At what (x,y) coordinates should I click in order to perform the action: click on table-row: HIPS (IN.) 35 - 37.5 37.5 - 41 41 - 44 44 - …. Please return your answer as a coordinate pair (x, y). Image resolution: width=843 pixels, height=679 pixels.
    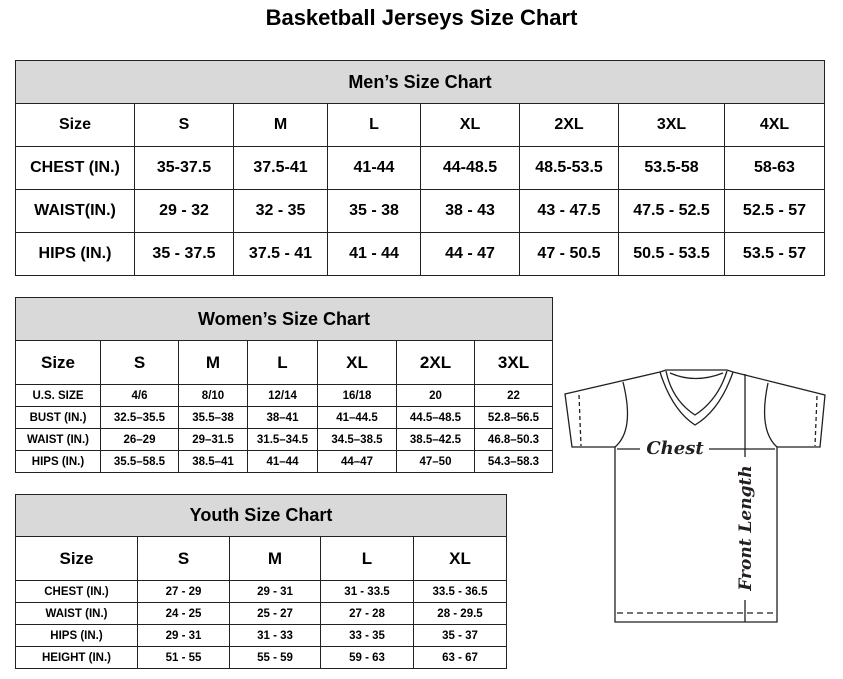
    Looking at the image, I should click on (420, 254).